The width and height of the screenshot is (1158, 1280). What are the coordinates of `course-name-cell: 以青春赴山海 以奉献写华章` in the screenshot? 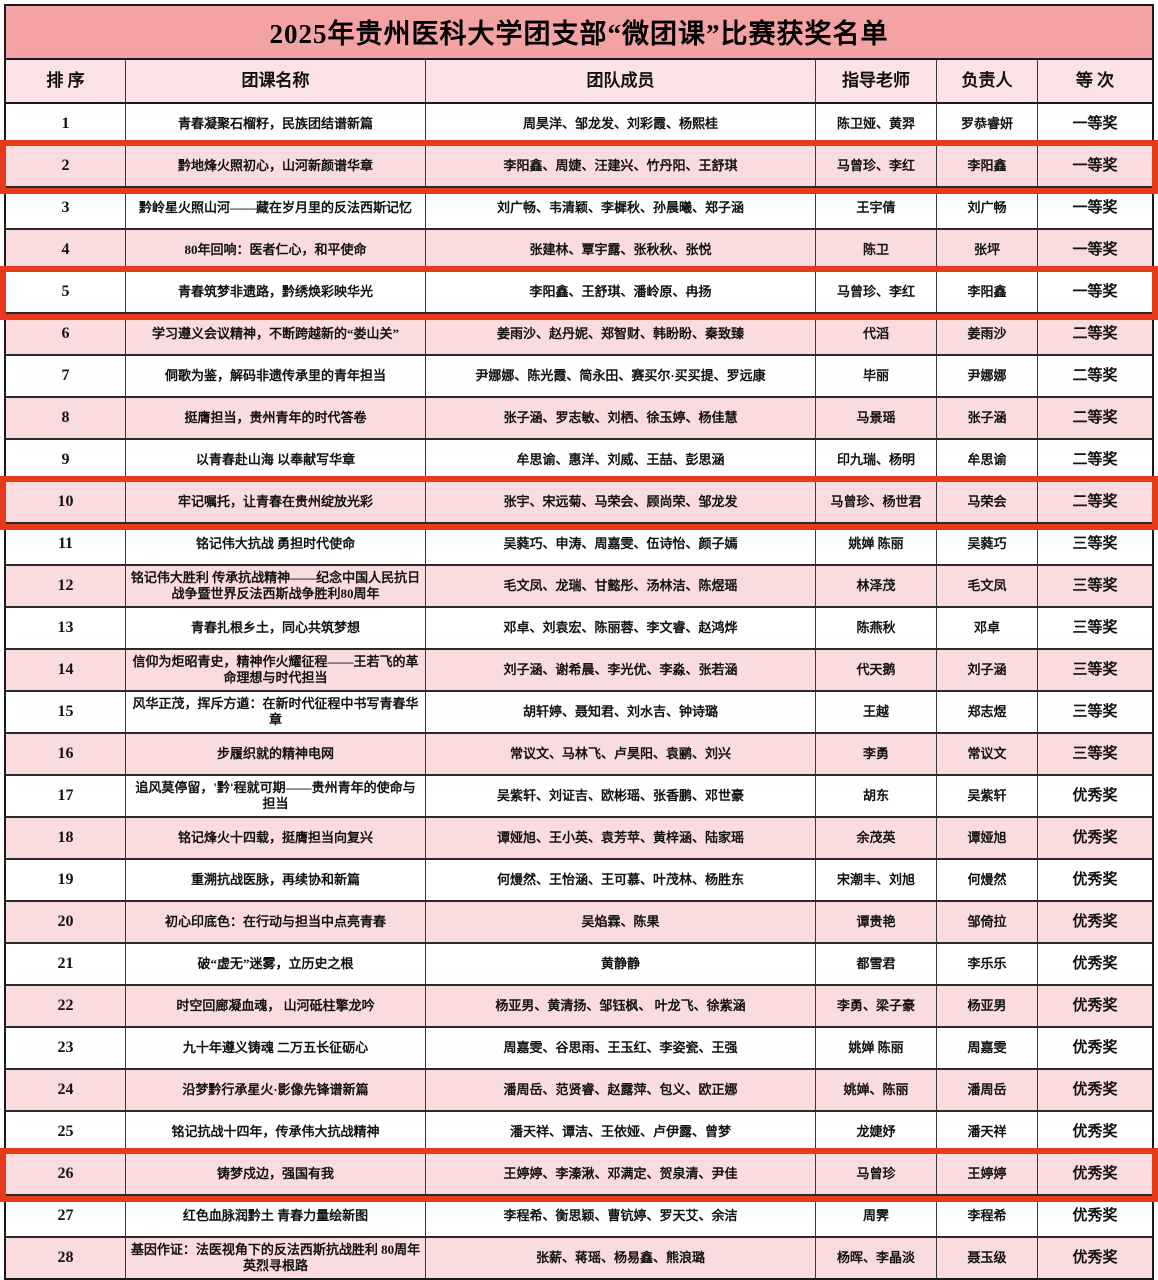 It's located at (276, 460).